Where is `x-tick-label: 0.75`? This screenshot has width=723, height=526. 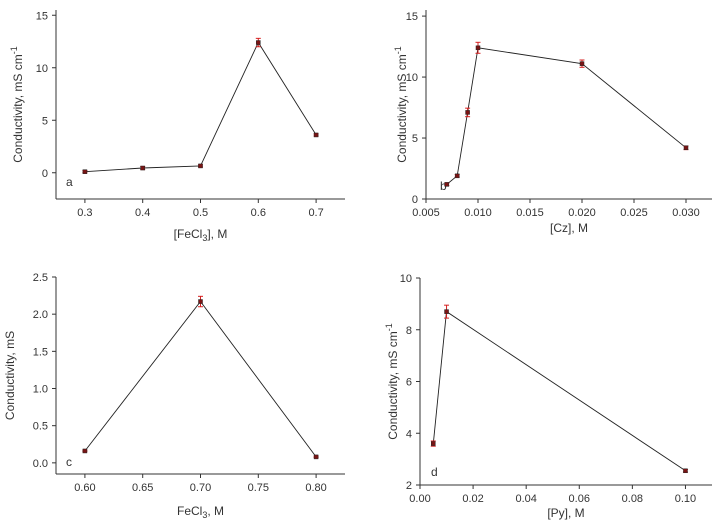
x-tick-label: 0.75 is located at coordinates (258, 488).